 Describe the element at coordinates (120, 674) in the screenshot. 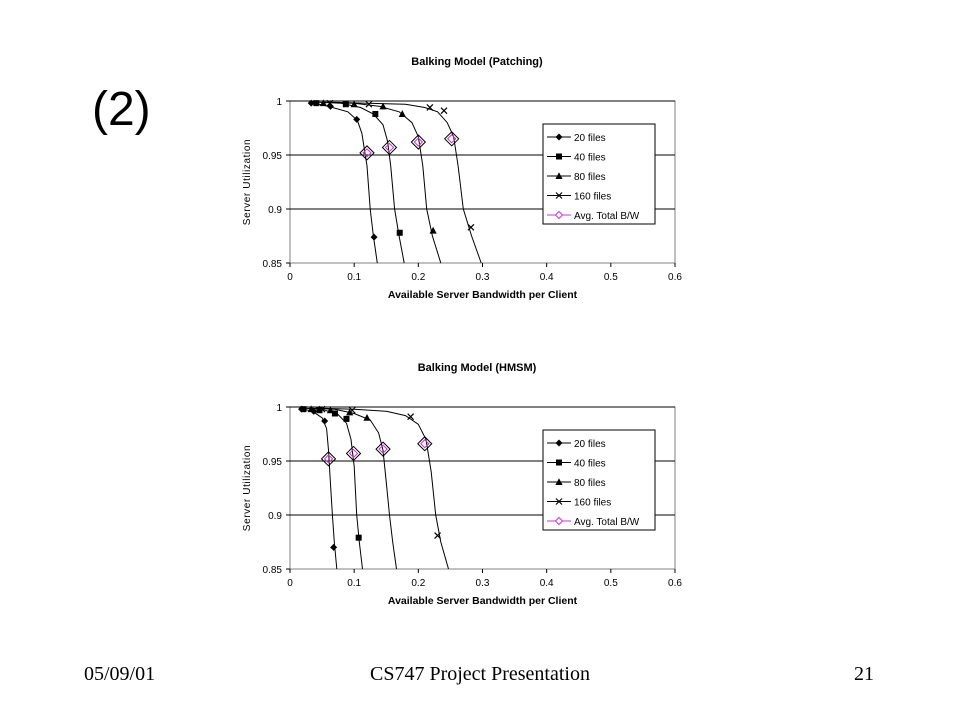

I see `footer-date: 05/09/01` at that location.